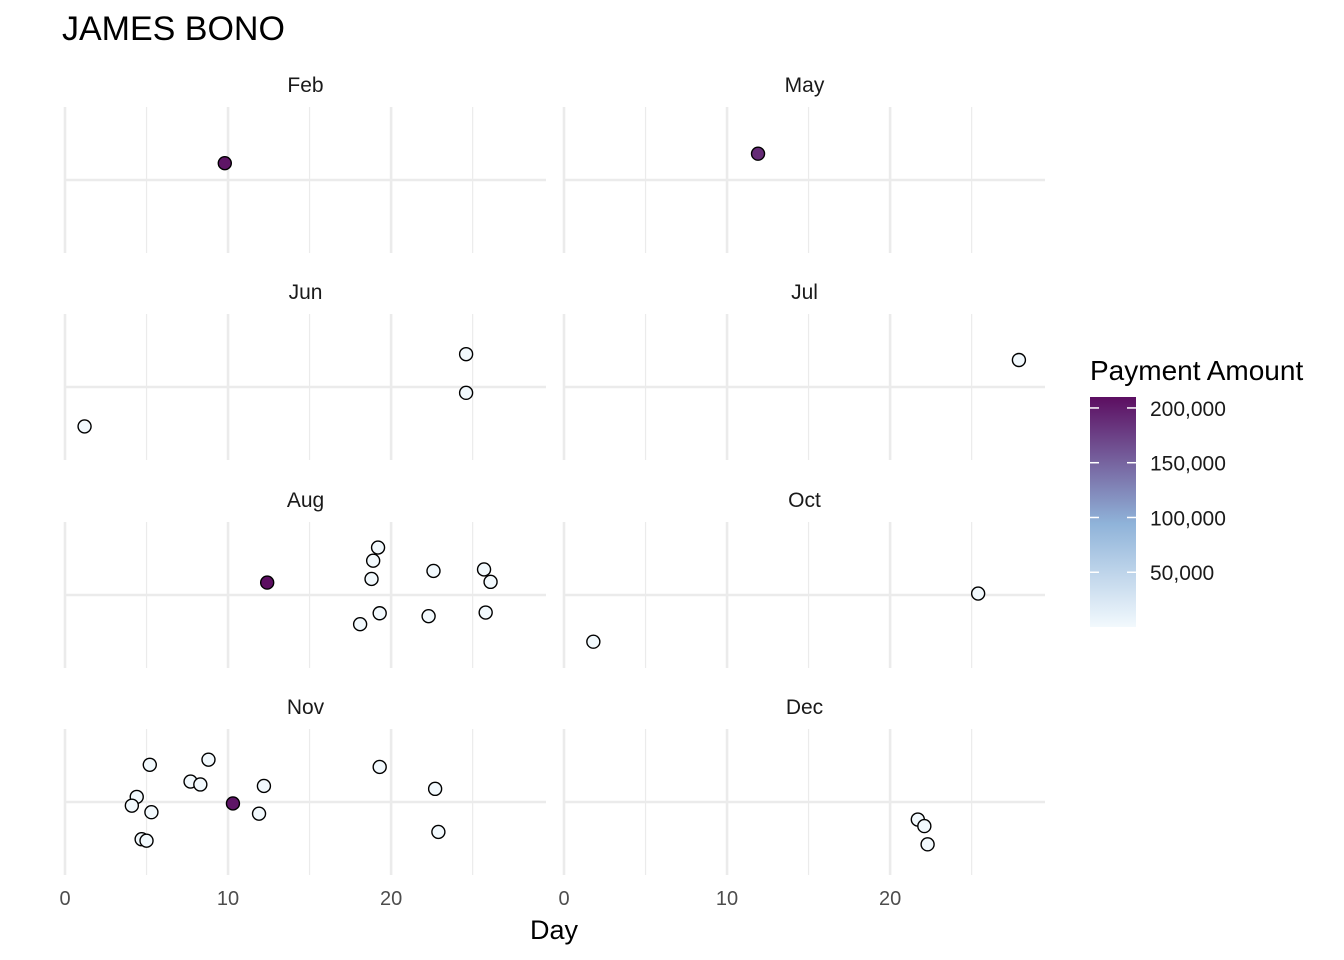 This screenshot has height=960, width=1344. I want to click on legend-tick-label: 200,000, so click(1188, 409).